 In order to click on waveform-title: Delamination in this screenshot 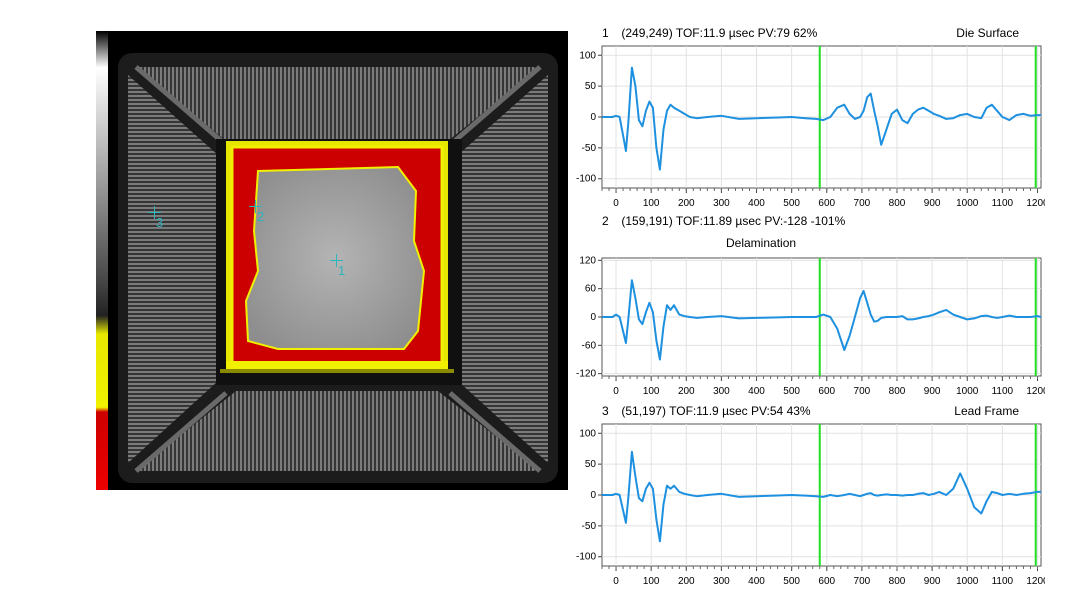, I will do `click(761, 243)`.